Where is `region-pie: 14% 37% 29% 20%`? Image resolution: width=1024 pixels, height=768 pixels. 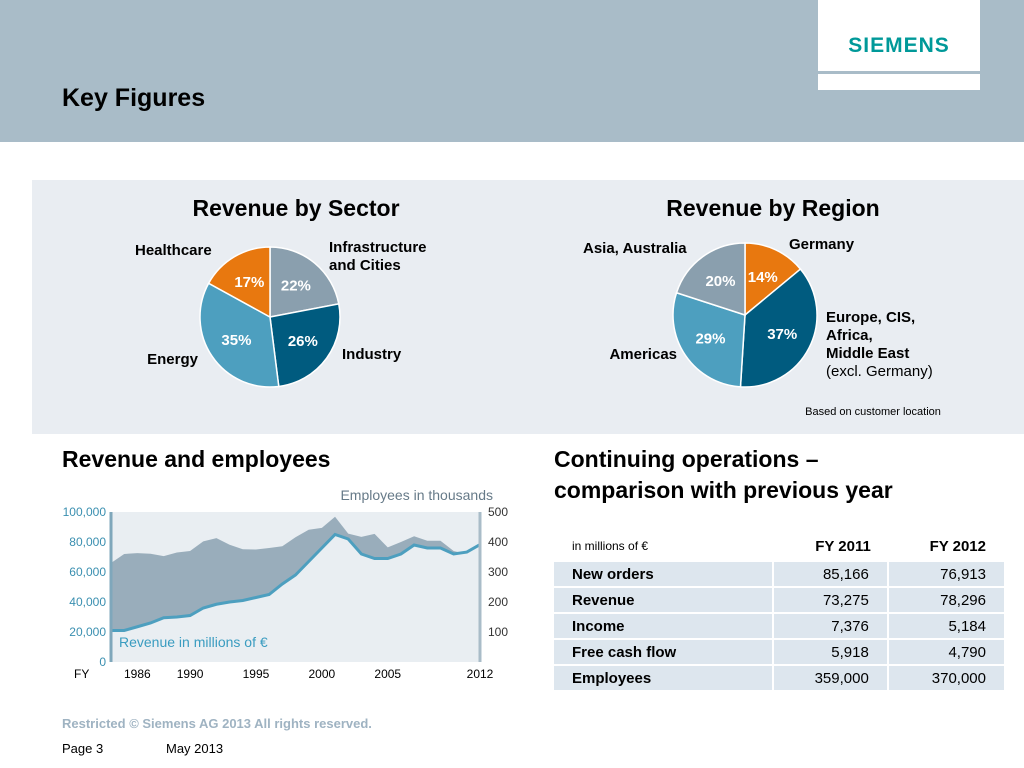 region-pie: 14% 37% 29% 20% is located at coordinates (745, 315).